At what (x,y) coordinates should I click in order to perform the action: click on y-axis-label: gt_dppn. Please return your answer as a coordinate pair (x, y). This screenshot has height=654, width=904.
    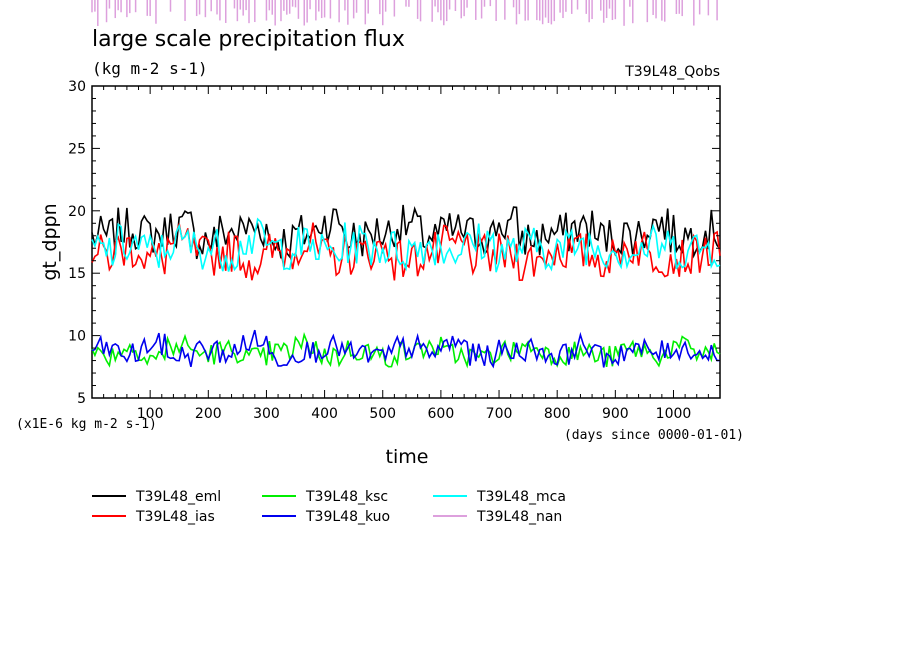
    Looking at the image, I should click on (50, 241).